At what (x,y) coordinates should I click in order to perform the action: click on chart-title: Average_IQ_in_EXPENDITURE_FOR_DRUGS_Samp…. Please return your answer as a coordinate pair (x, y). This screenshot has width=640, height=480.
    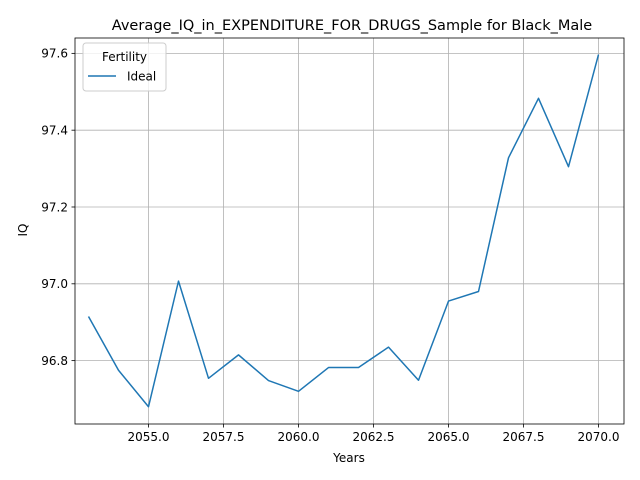
    Looking at the image, I should click on (352, 26).